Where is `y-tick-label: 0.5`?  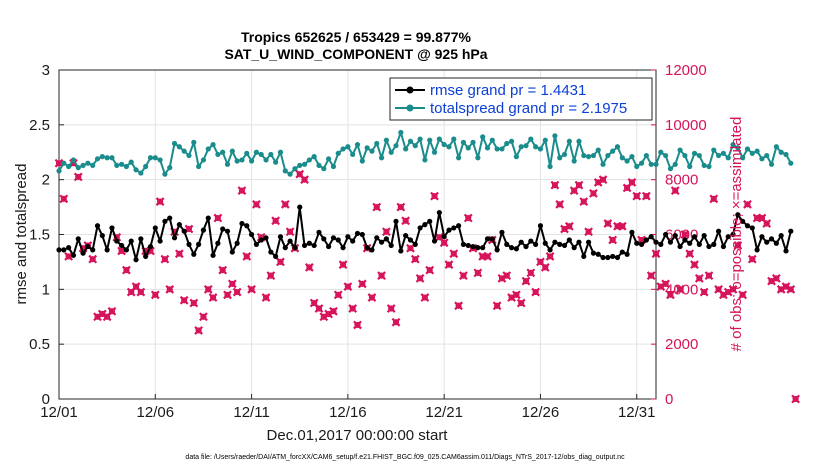 y-tick-label: 0.5 is located at coordinates (39, 344).